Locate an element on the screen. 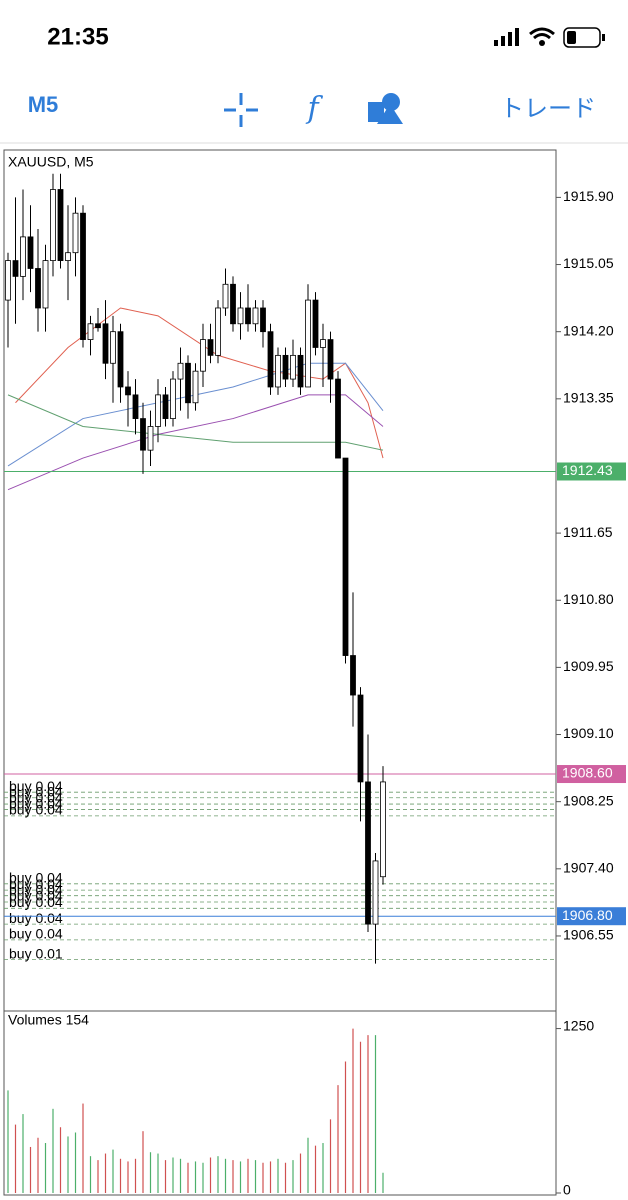 The image size is (628, 1200). volume-tick-label: 0 is located at coordinates (567, 1190).